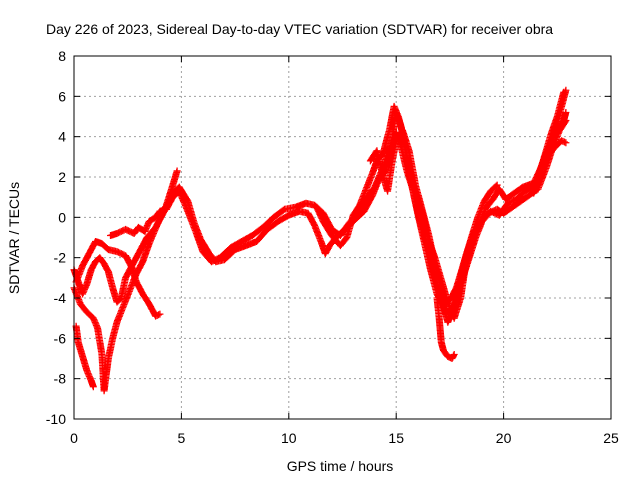 This screenshot has width=640, height=480. What do you see at coordinates (56, 419) in the screenshot?
I see `y-tick-label: -10` at bounding box center [56, 419].